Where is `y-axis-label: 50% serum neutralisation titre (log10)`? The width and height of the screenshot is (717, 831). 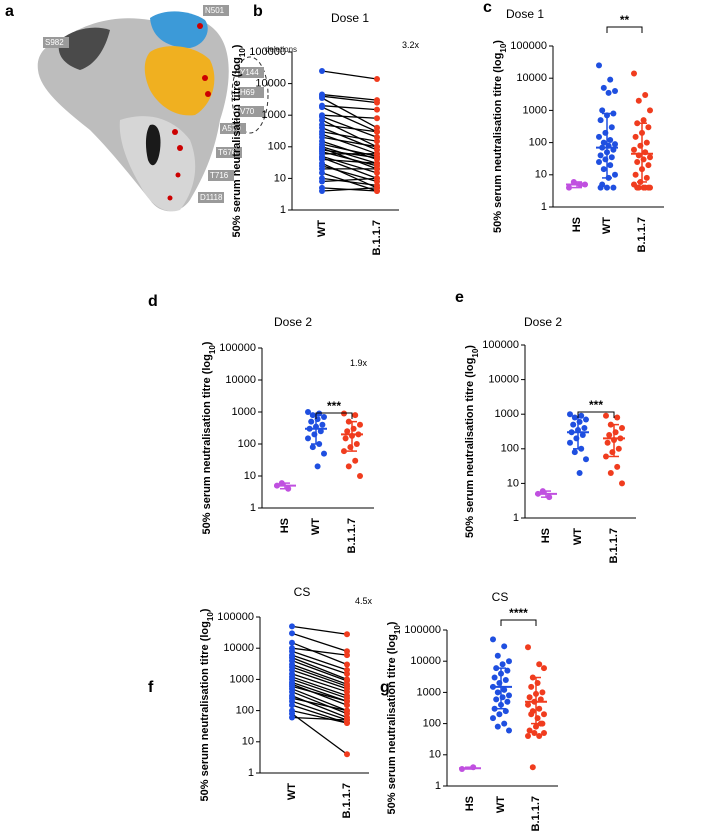
y-axis-label: 50% serum neutralisation titre (log10) is located at coordinates (472, 441).